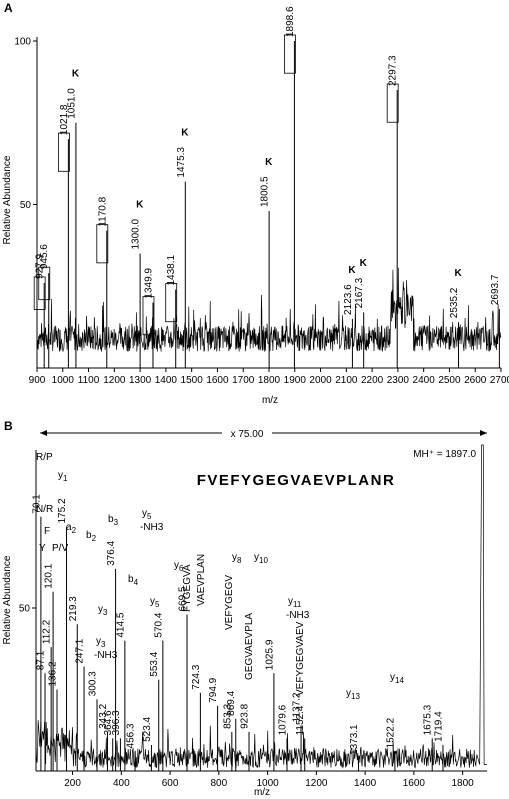 This screenshot has width=509, height=799. Describe the element at coordinates (73, 608) in the screenshot. I see `peak-label: 219.3` at that location.